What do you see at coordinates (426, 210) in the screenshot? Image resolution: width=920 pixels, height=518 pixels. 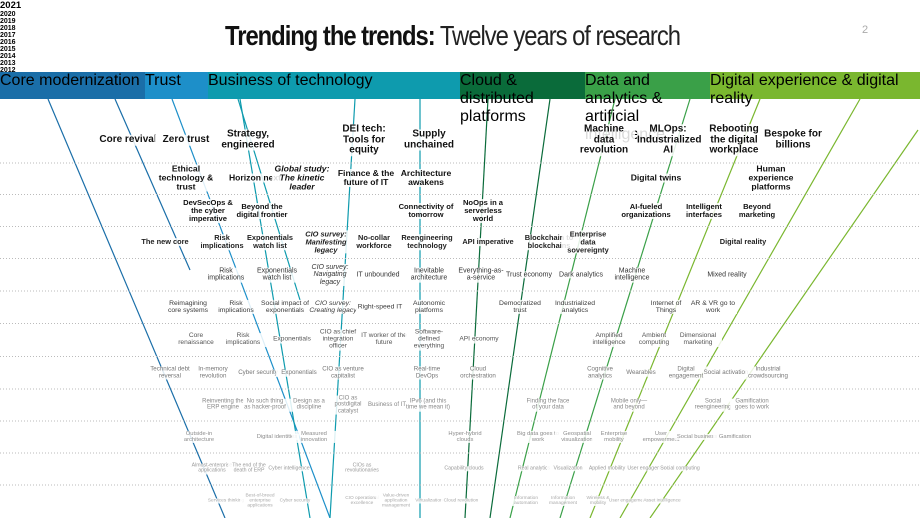 I see `trend-label: Connectivity of tomorrow` at bounding box center [426, 210].